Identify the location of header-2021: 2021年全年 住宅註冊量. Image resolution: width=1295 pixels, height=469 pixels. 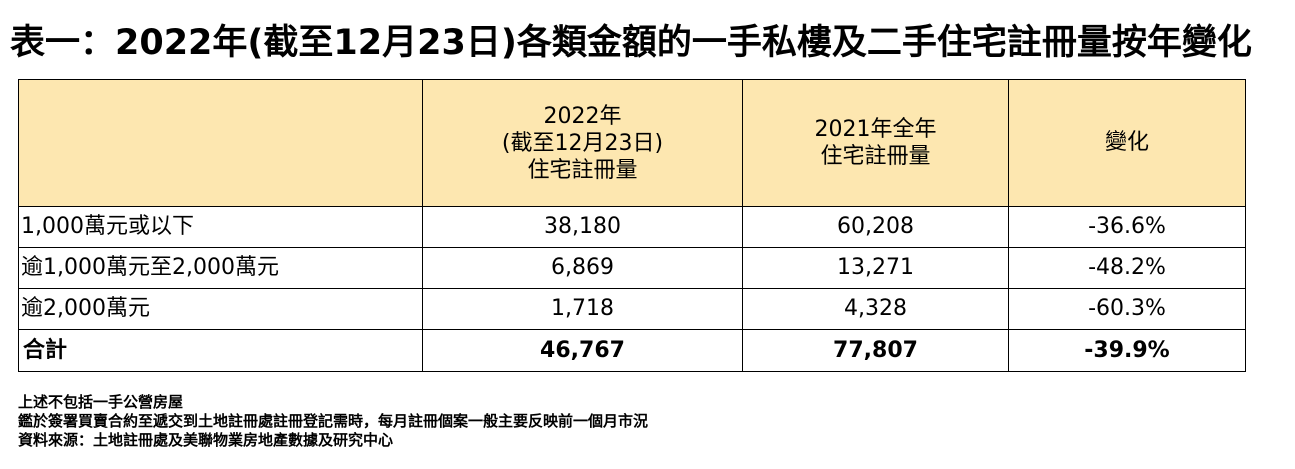
(875, 143).